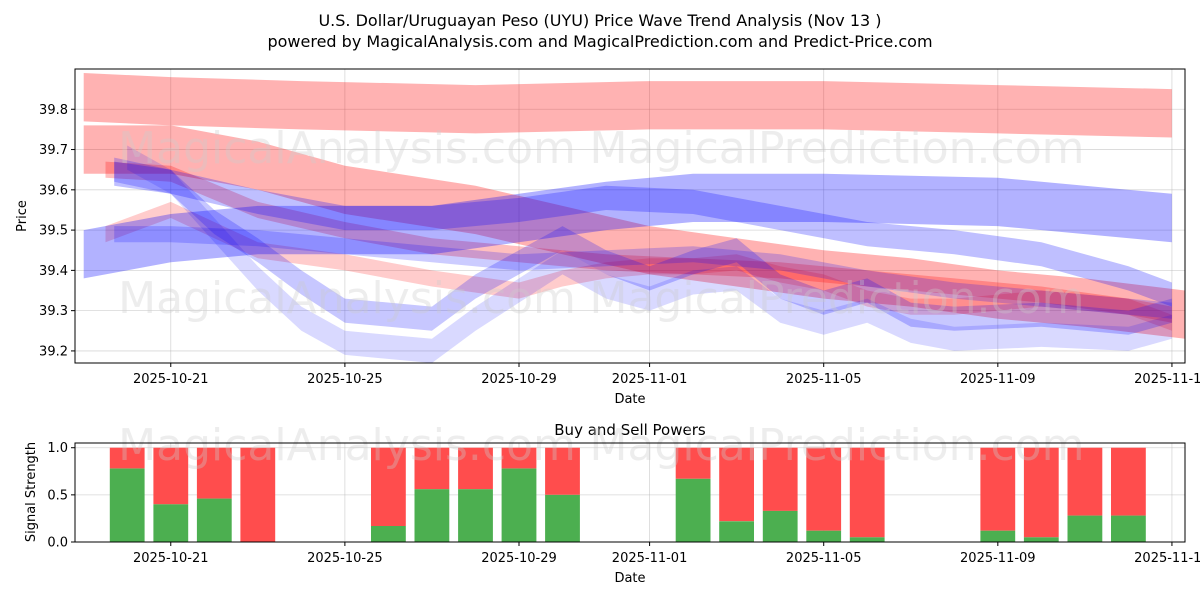 This screenshot has height=600, width=1200. I want to click on price-xtick-label: 2025-10-29, so click(519, 379).